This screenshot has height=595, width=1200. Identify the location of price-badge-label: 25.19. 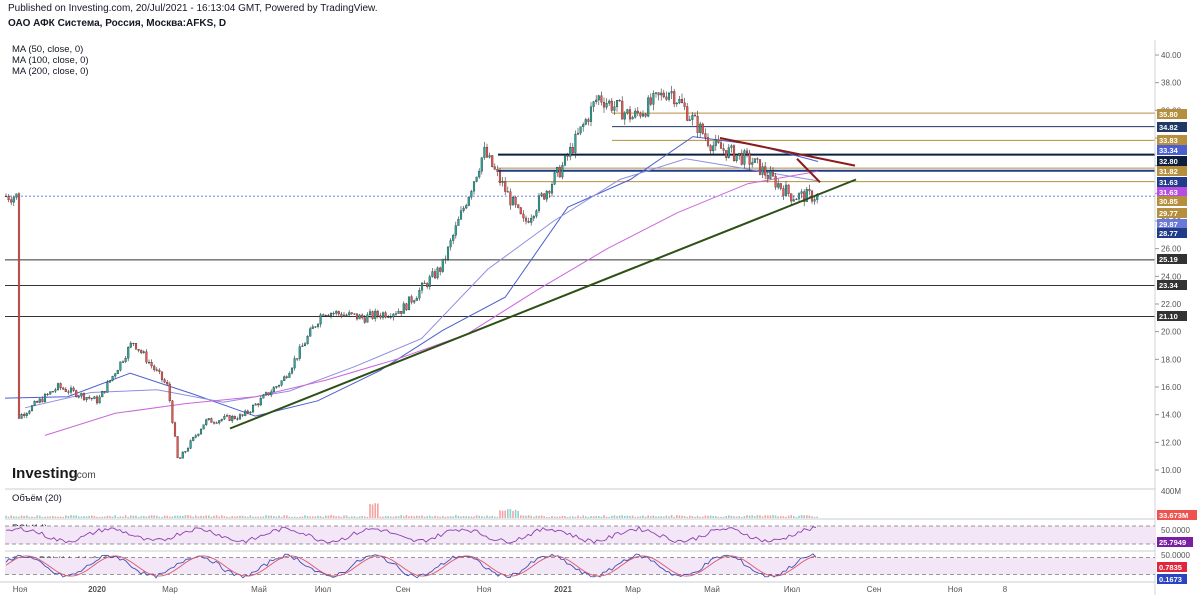
(1168, 259).